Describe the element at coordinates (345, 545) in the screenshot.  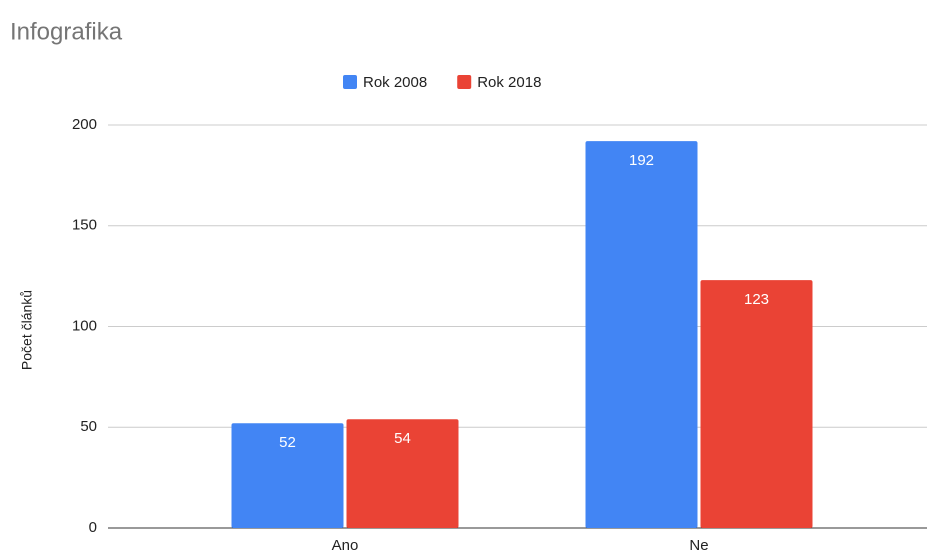
I see `x-tick-label: Ano` at that location.